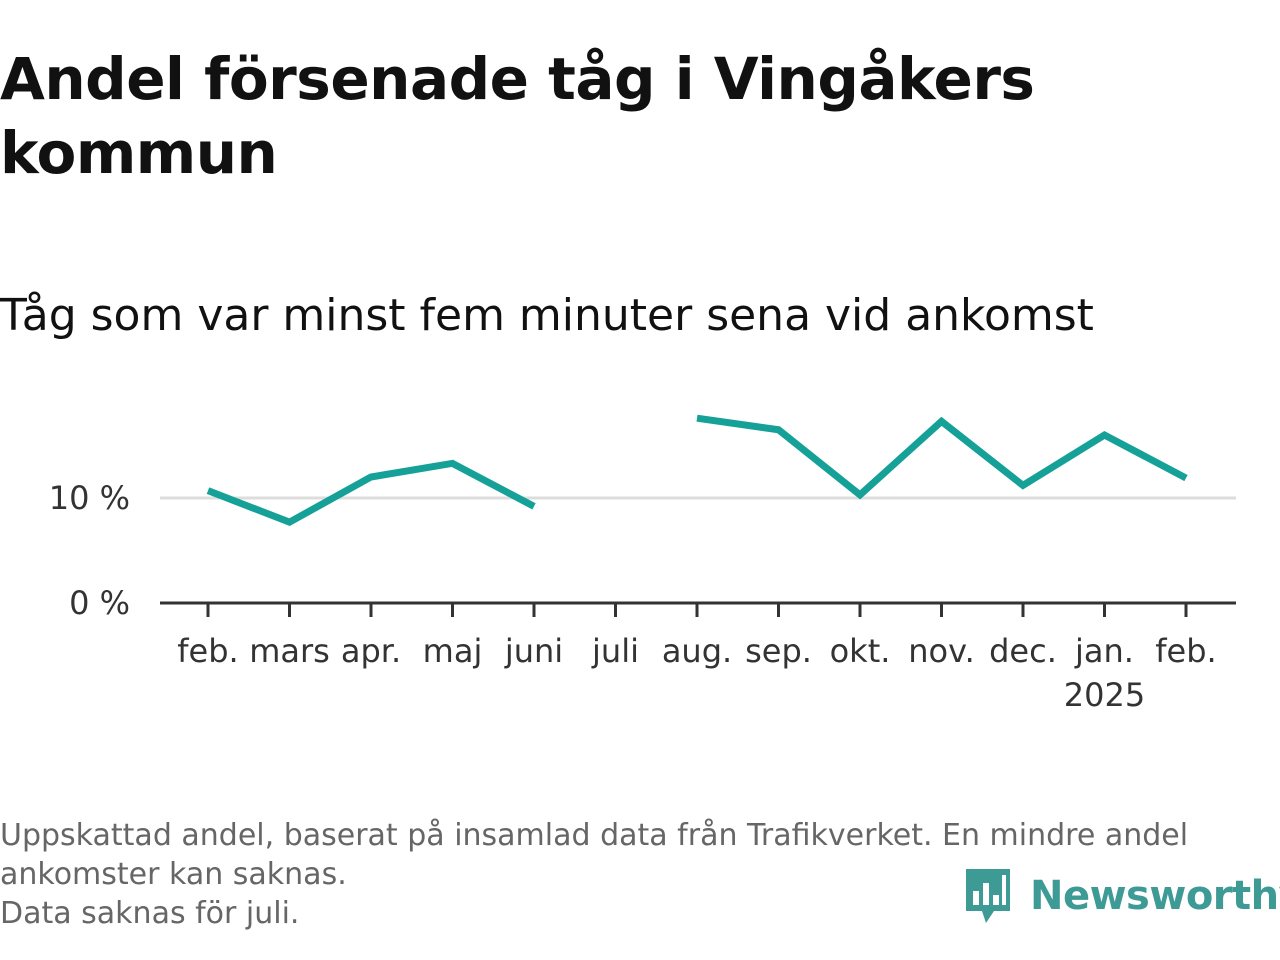  I want to click on newsworthy-logo-icon, so click(988, 896).